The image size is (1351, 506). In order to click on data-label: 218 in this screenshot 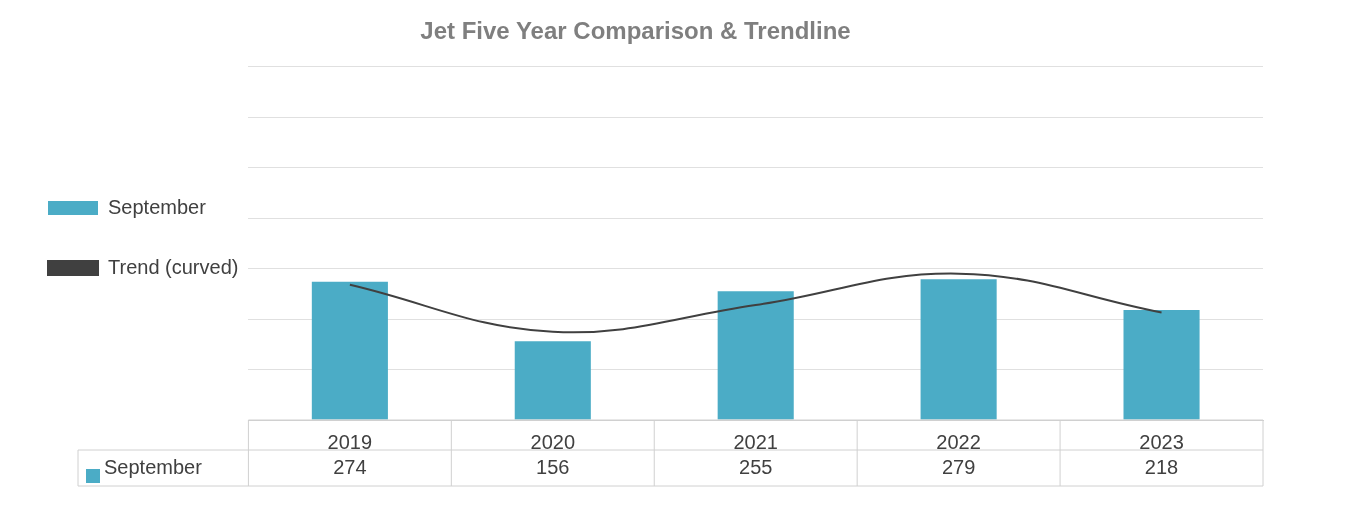, I will do `click(1161, 466)`.